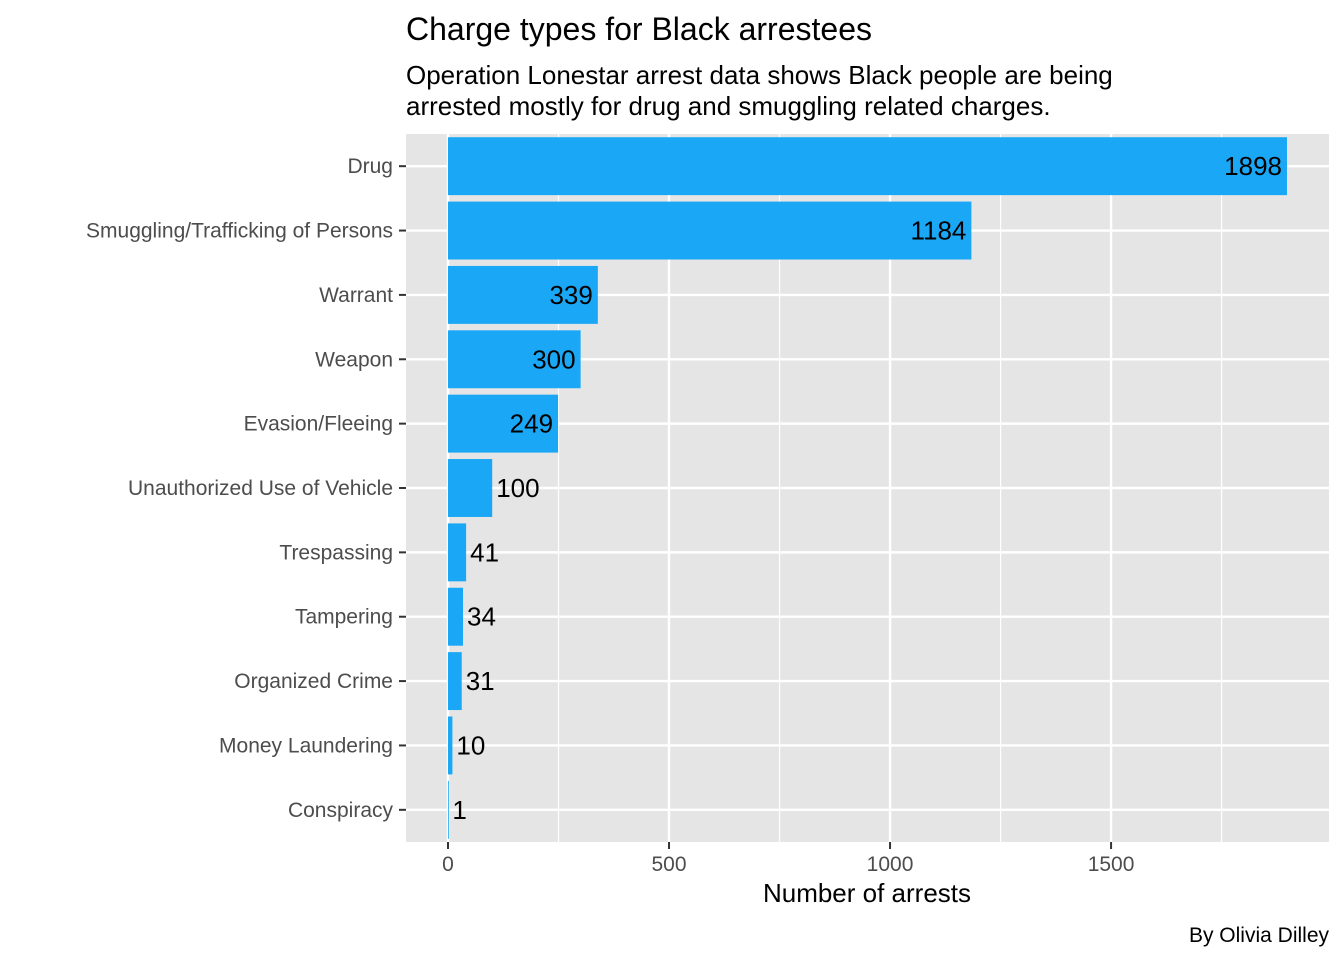 Image resolution: width=1344 pixels, height=960 pixels. I want to click on y-tick-label: Smuggling/Trafficking of Persons, so click(239, 231).